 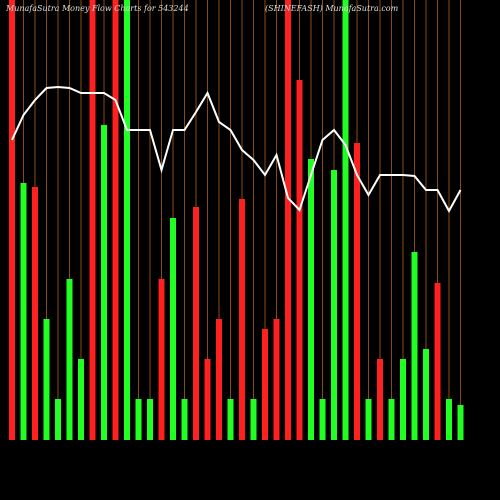 I want to click on chart-subtitle: (SHINEFASH) MunafaSutra.com, so click(x=332, y=8).